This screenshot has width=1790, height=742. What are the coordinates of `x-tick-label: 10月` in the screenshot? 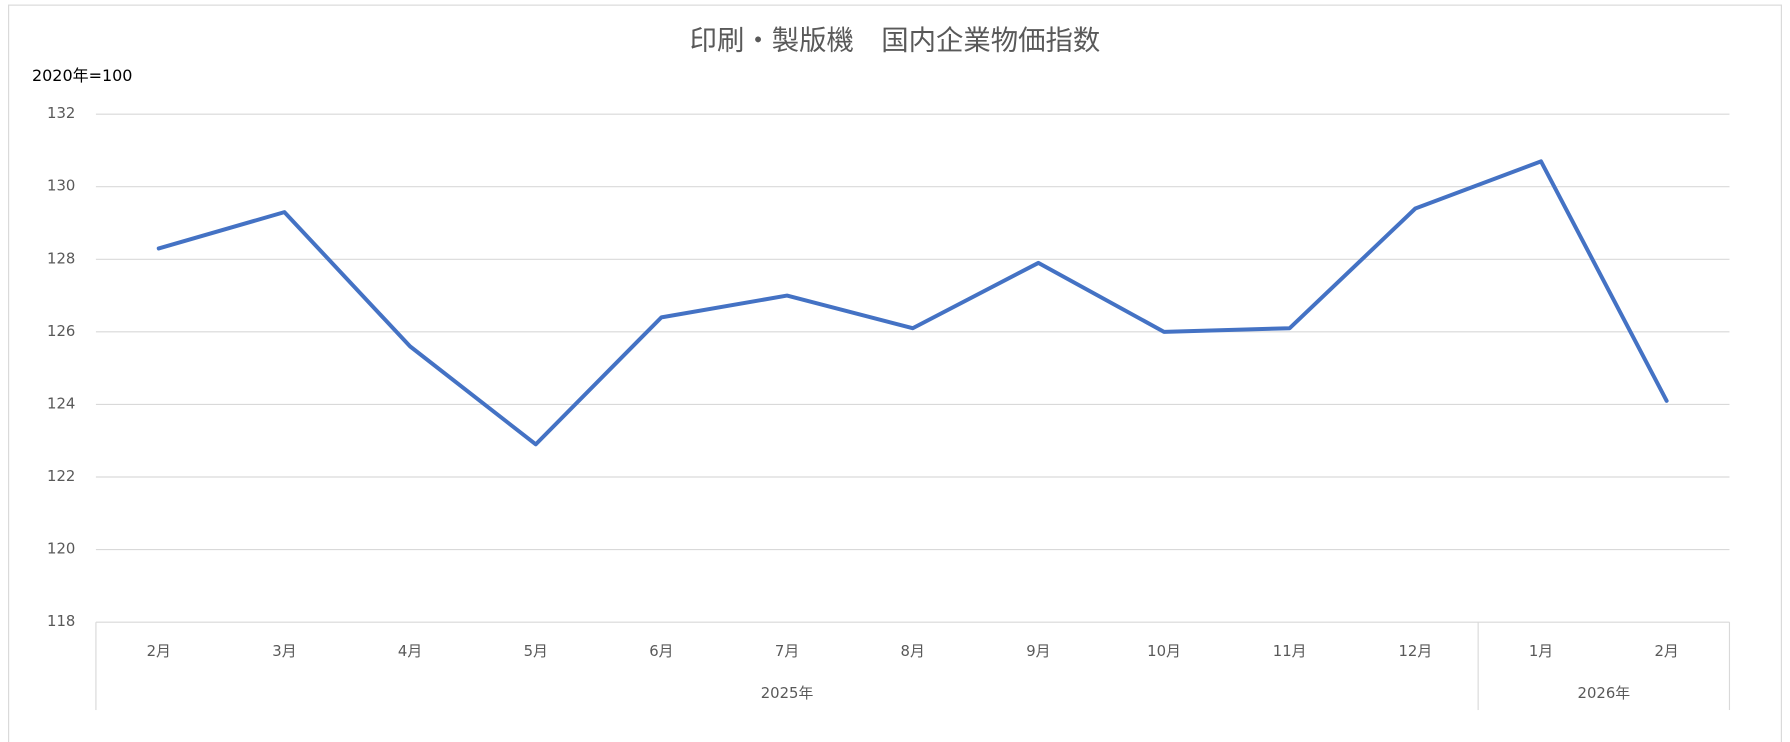 It's located at (1164, 651).